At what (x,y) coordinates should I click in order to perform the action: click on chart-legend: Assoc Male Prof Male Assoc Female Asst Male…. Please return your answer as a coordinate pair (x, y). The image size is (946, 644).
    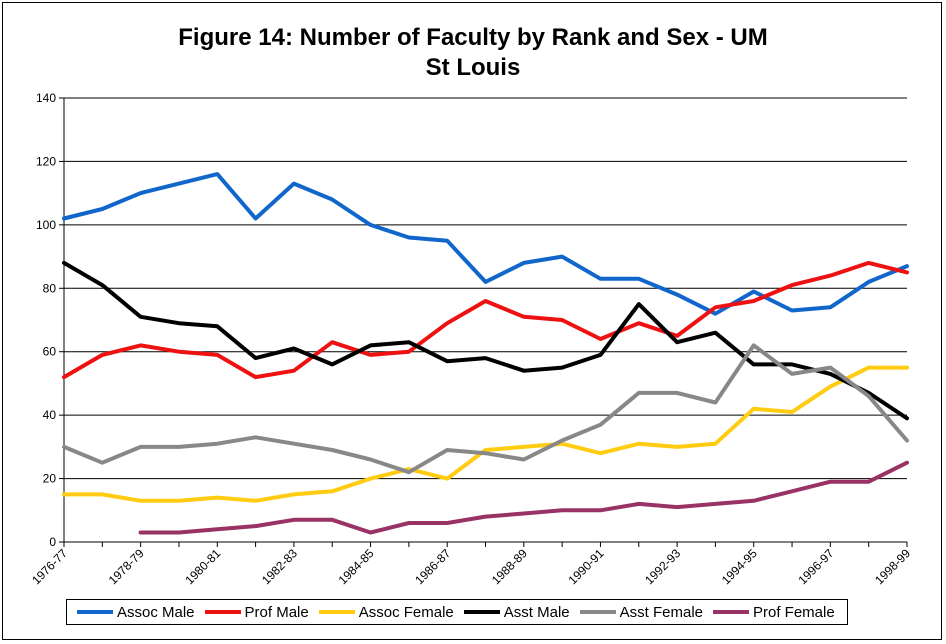
    Looking at the image, I should click on (457, 612).